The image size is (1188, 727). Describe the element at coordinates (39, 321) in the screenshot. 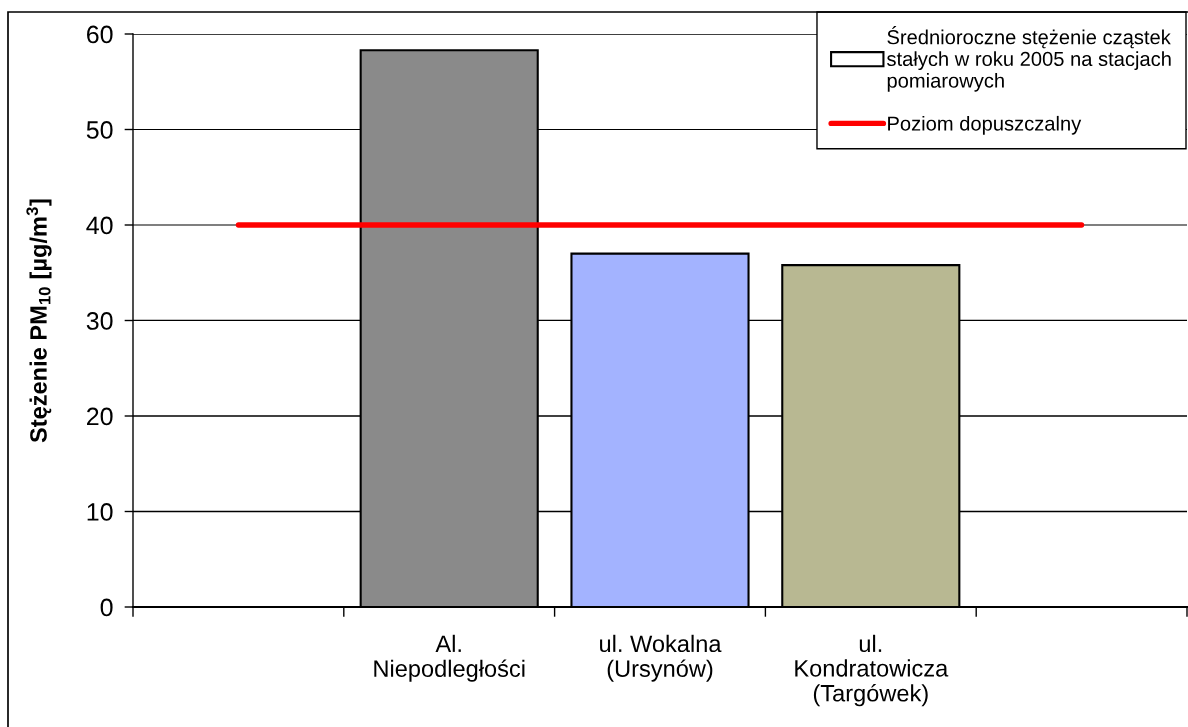

I see `y-axis-title: Stężenie PM$_{10}$ [µg/m$^{3}$]` at that location.